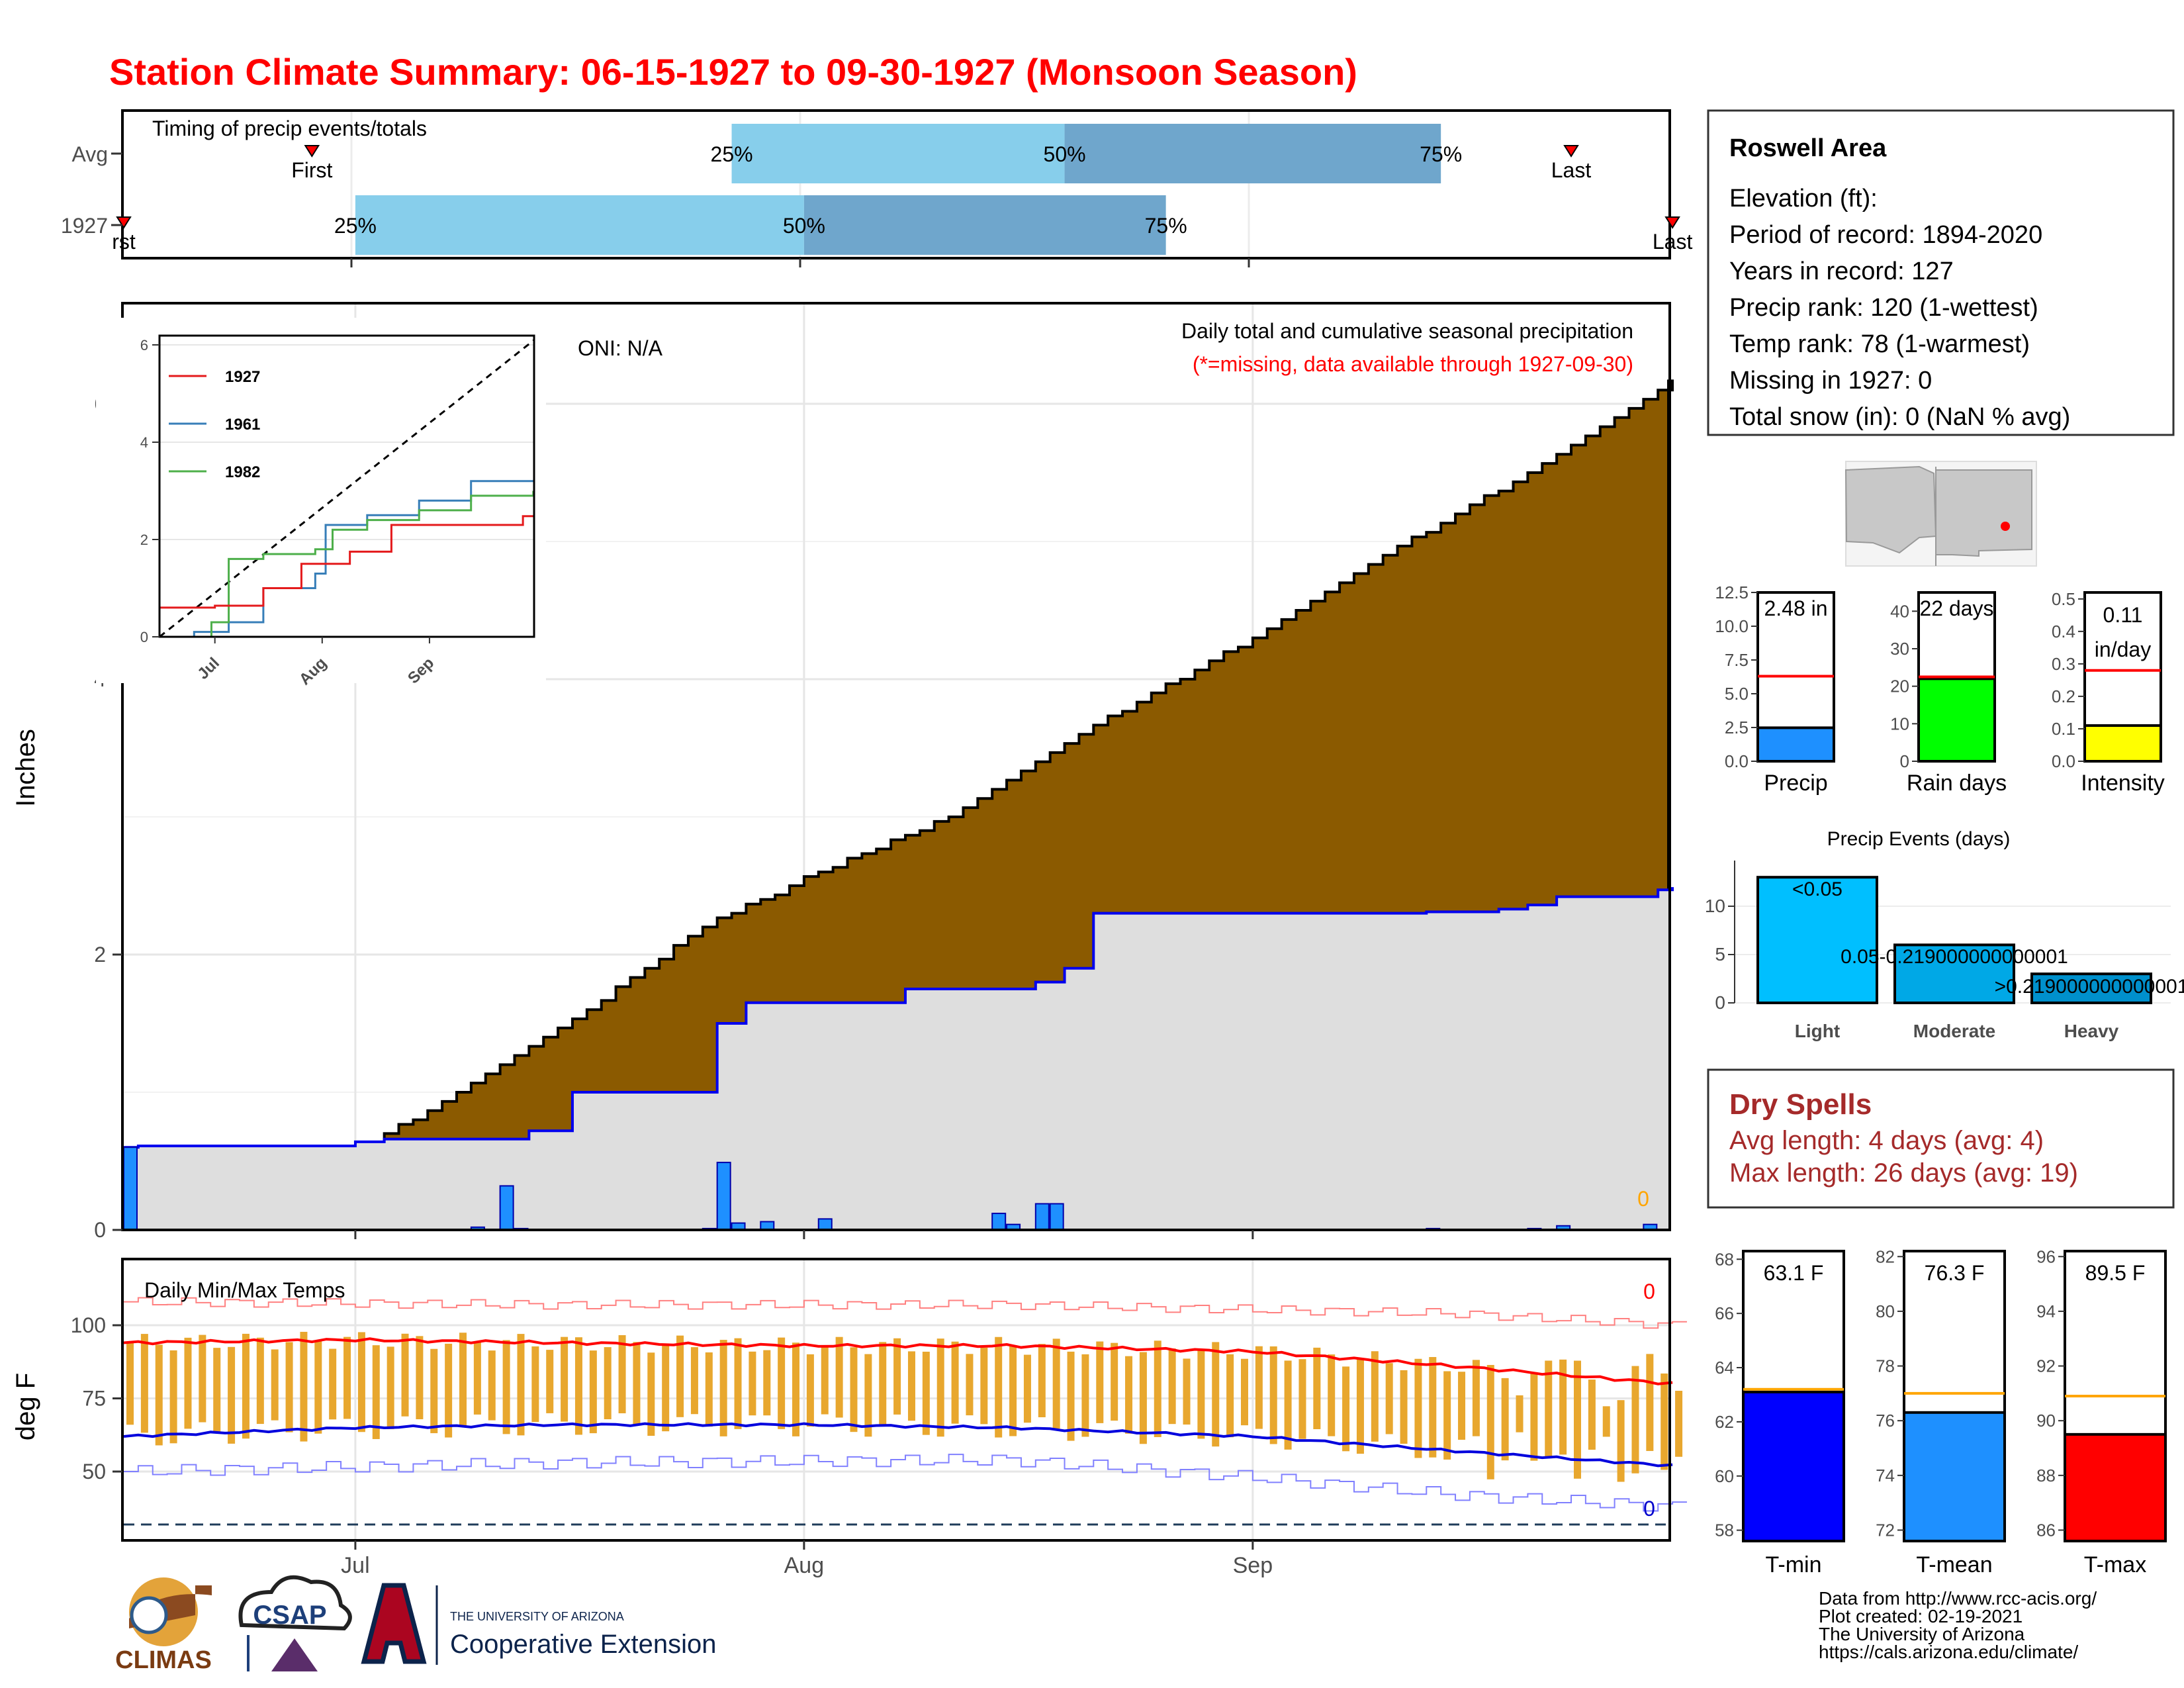 The image size is (2184, 1688). What do you see at coordinates (1941, 272) in the screenshot?
I see `station-frame` at bounding box center [1941, 272].